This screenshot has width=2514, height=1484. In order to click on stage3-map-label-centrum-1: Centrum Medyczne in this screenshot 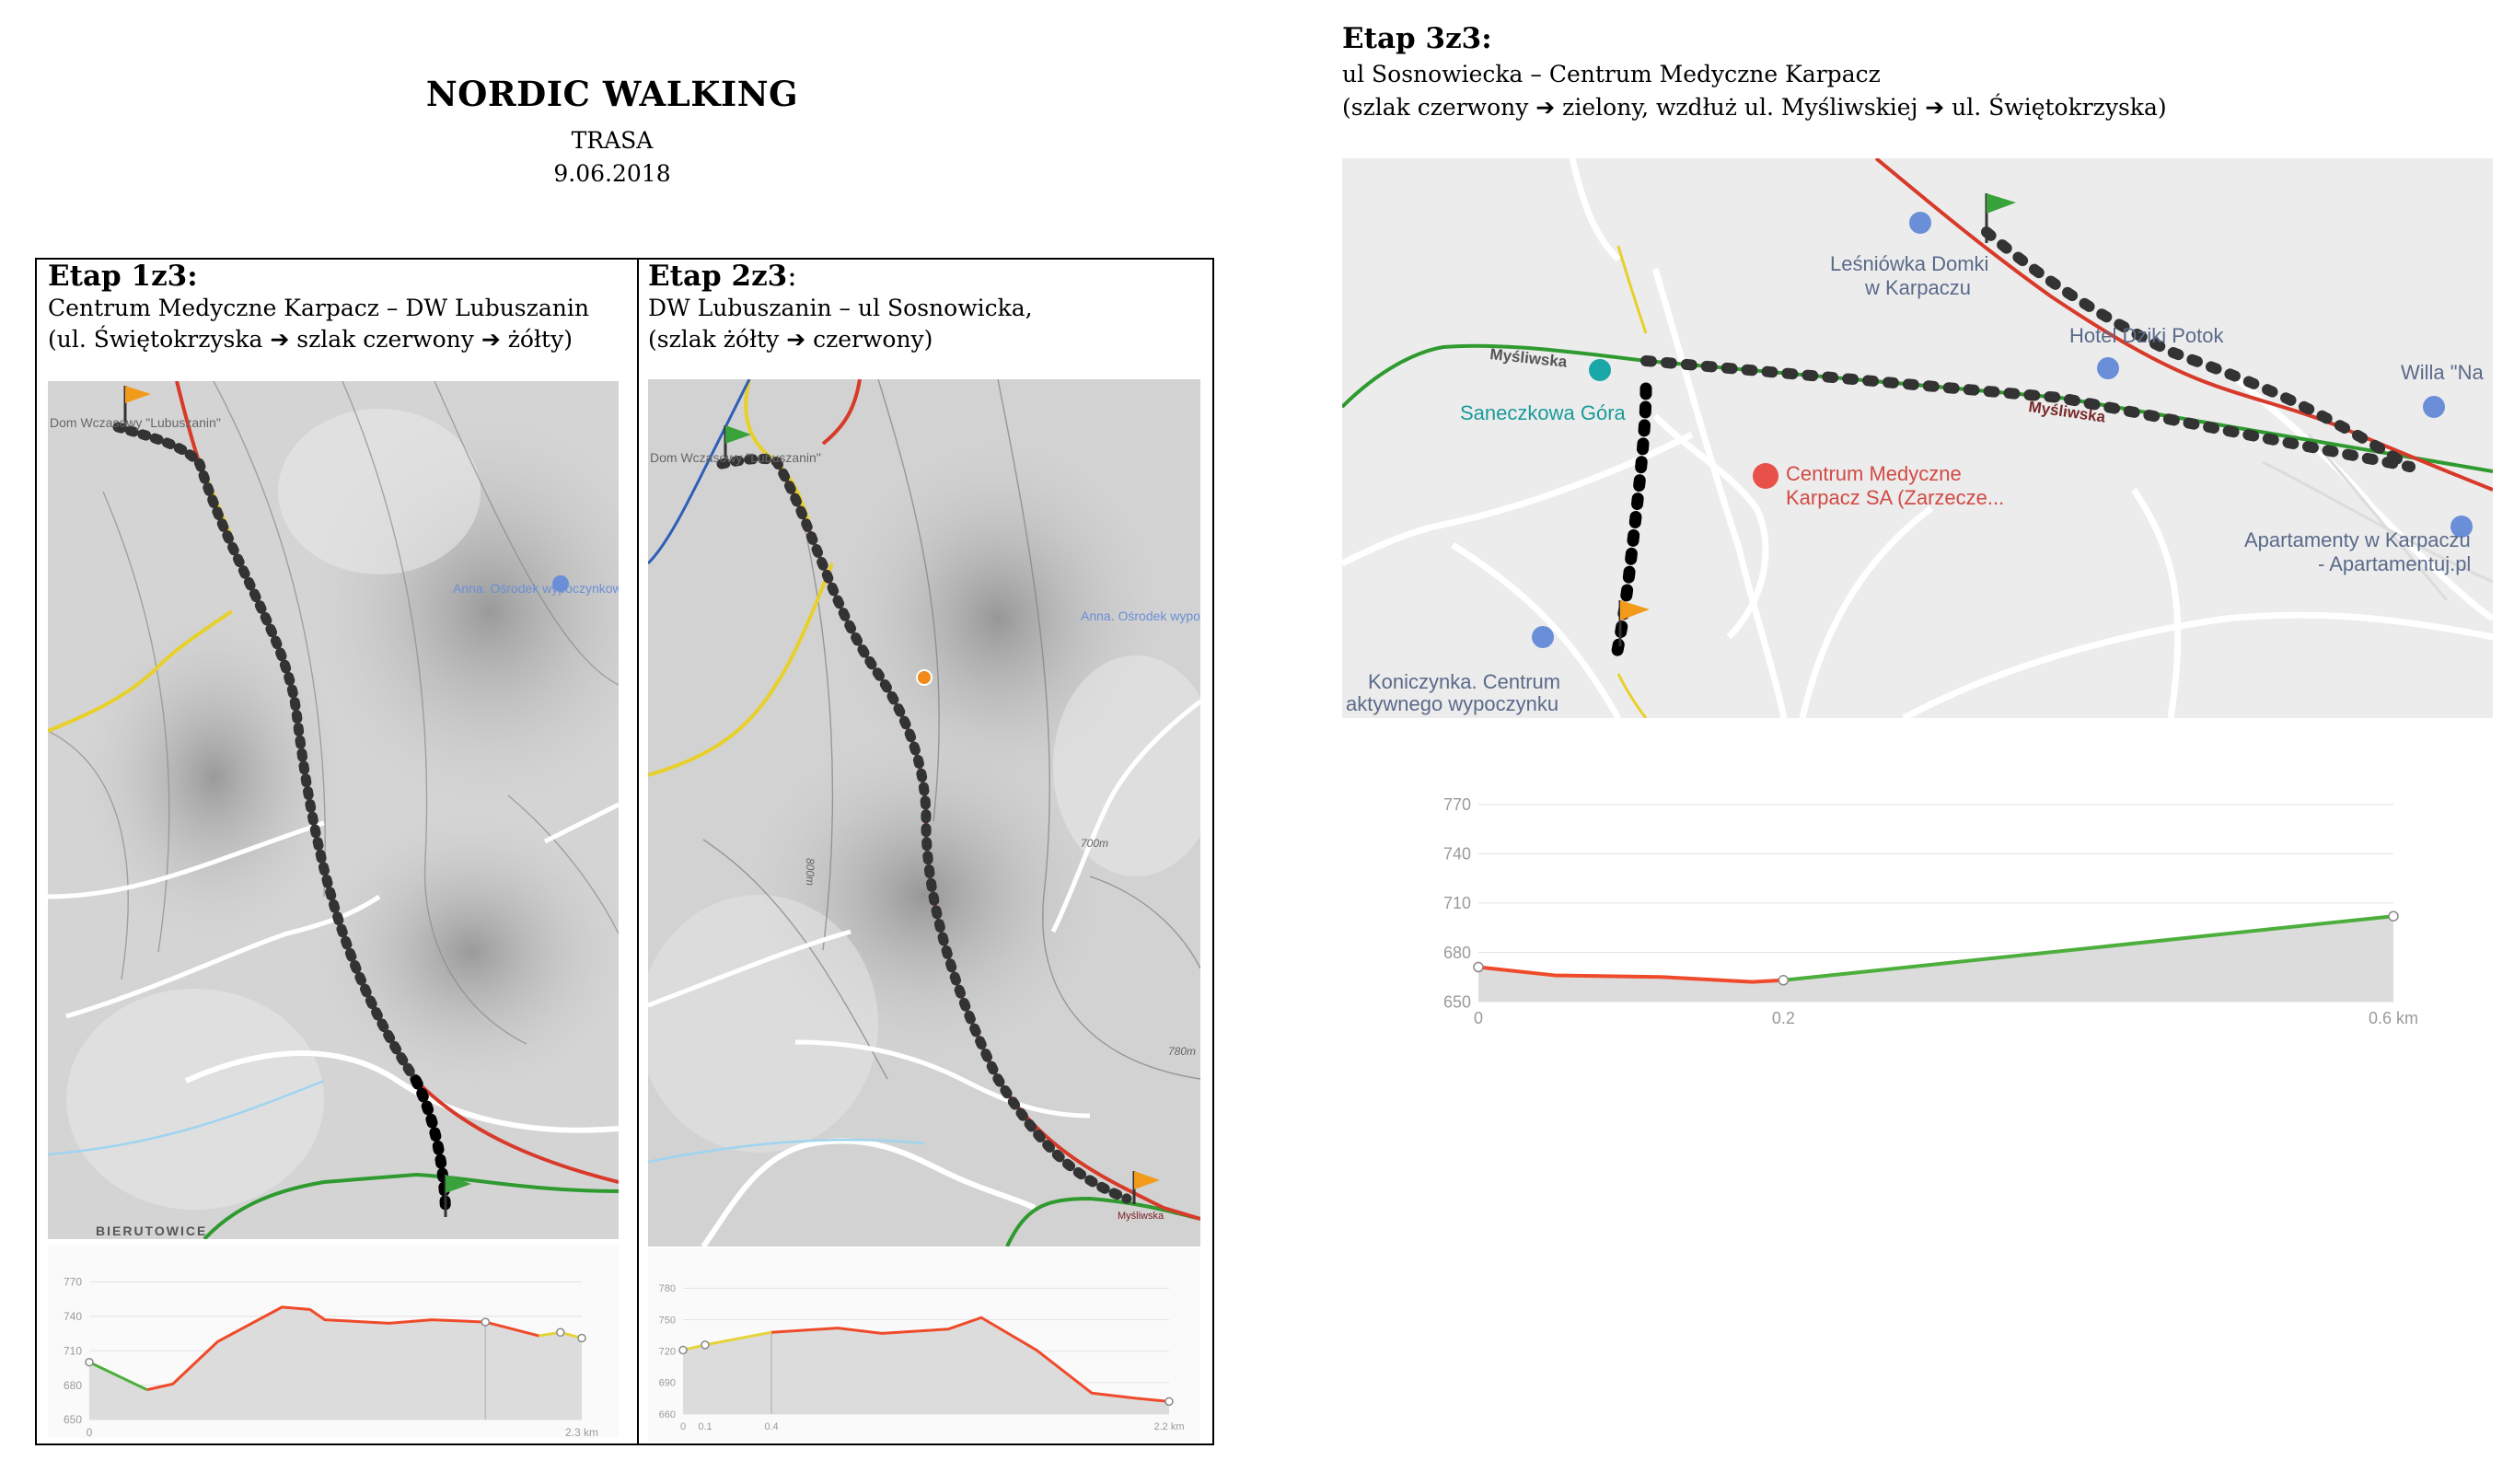, I will do `click(1874, 473)`.